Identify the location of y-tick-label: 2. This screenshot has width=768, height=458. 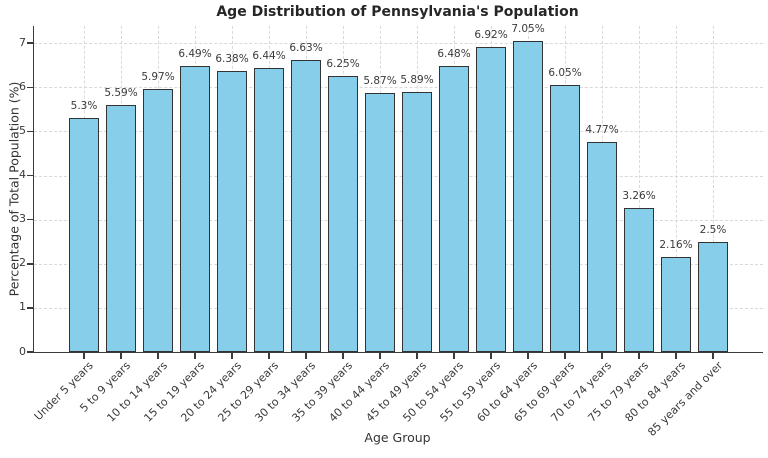
(22, 263).